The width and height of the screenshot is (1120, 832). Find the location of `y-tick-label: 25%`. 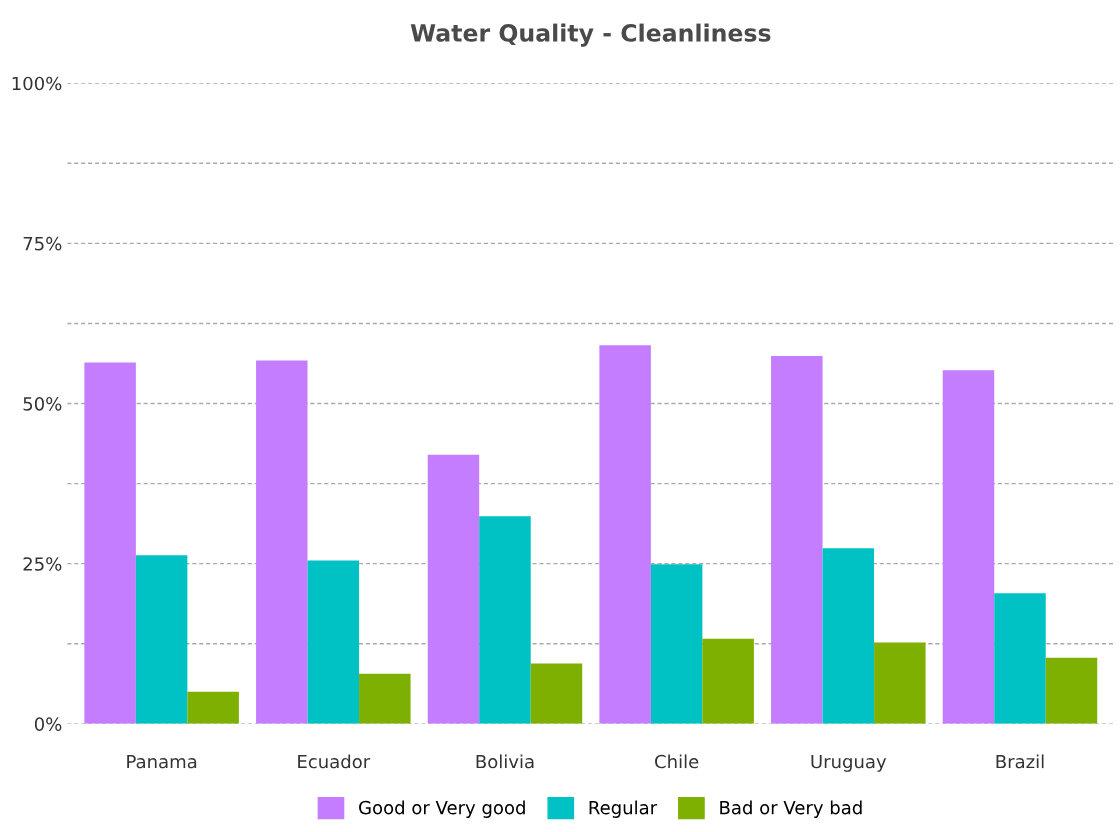

y-tick-label: 25% is located at coordinates (42, 564).